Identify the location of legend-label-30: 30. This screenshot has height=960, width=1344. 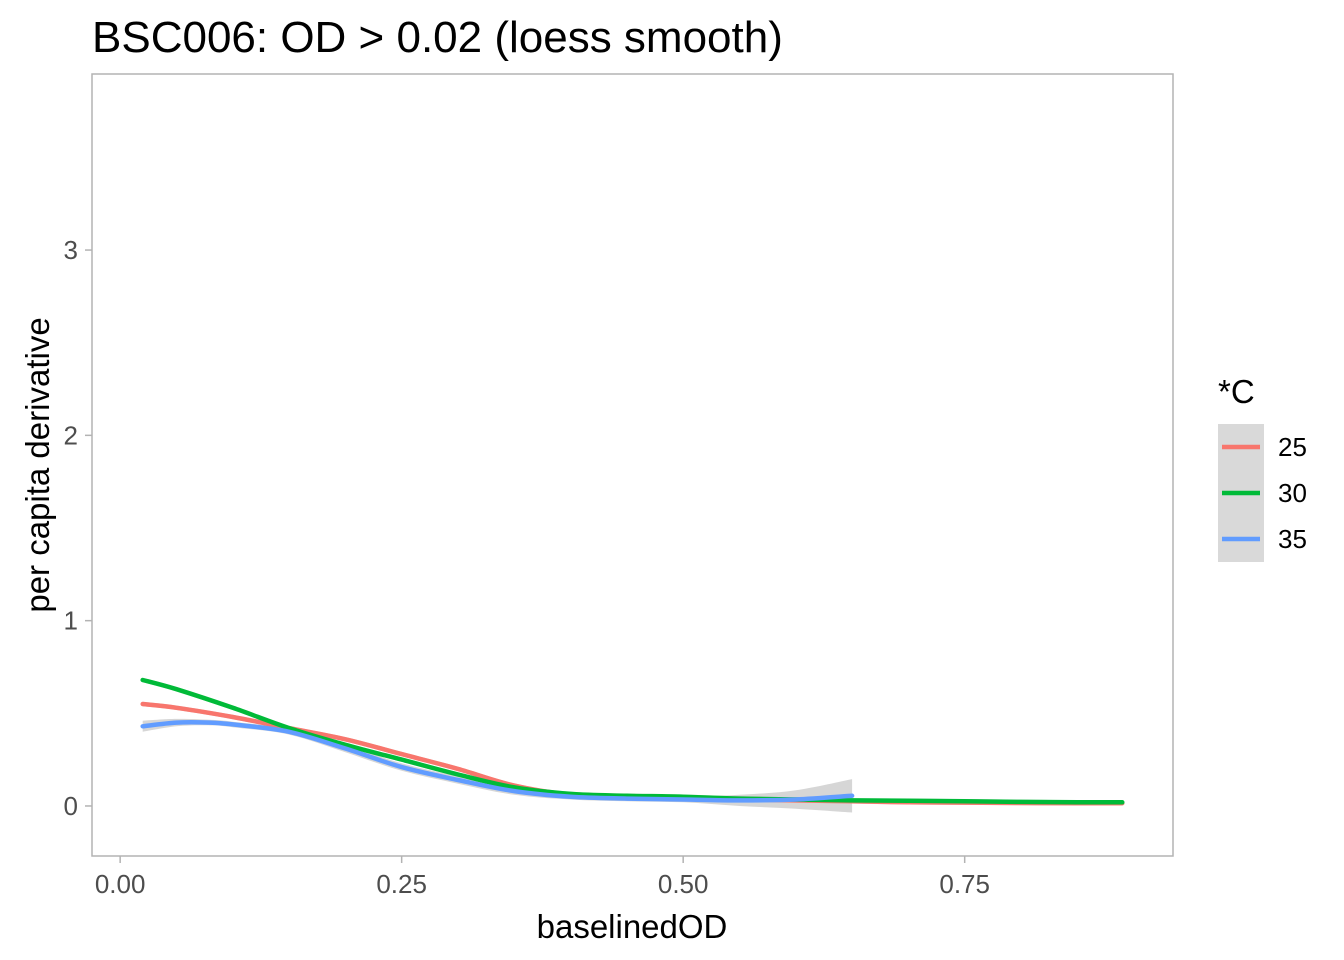
(1292, 493).